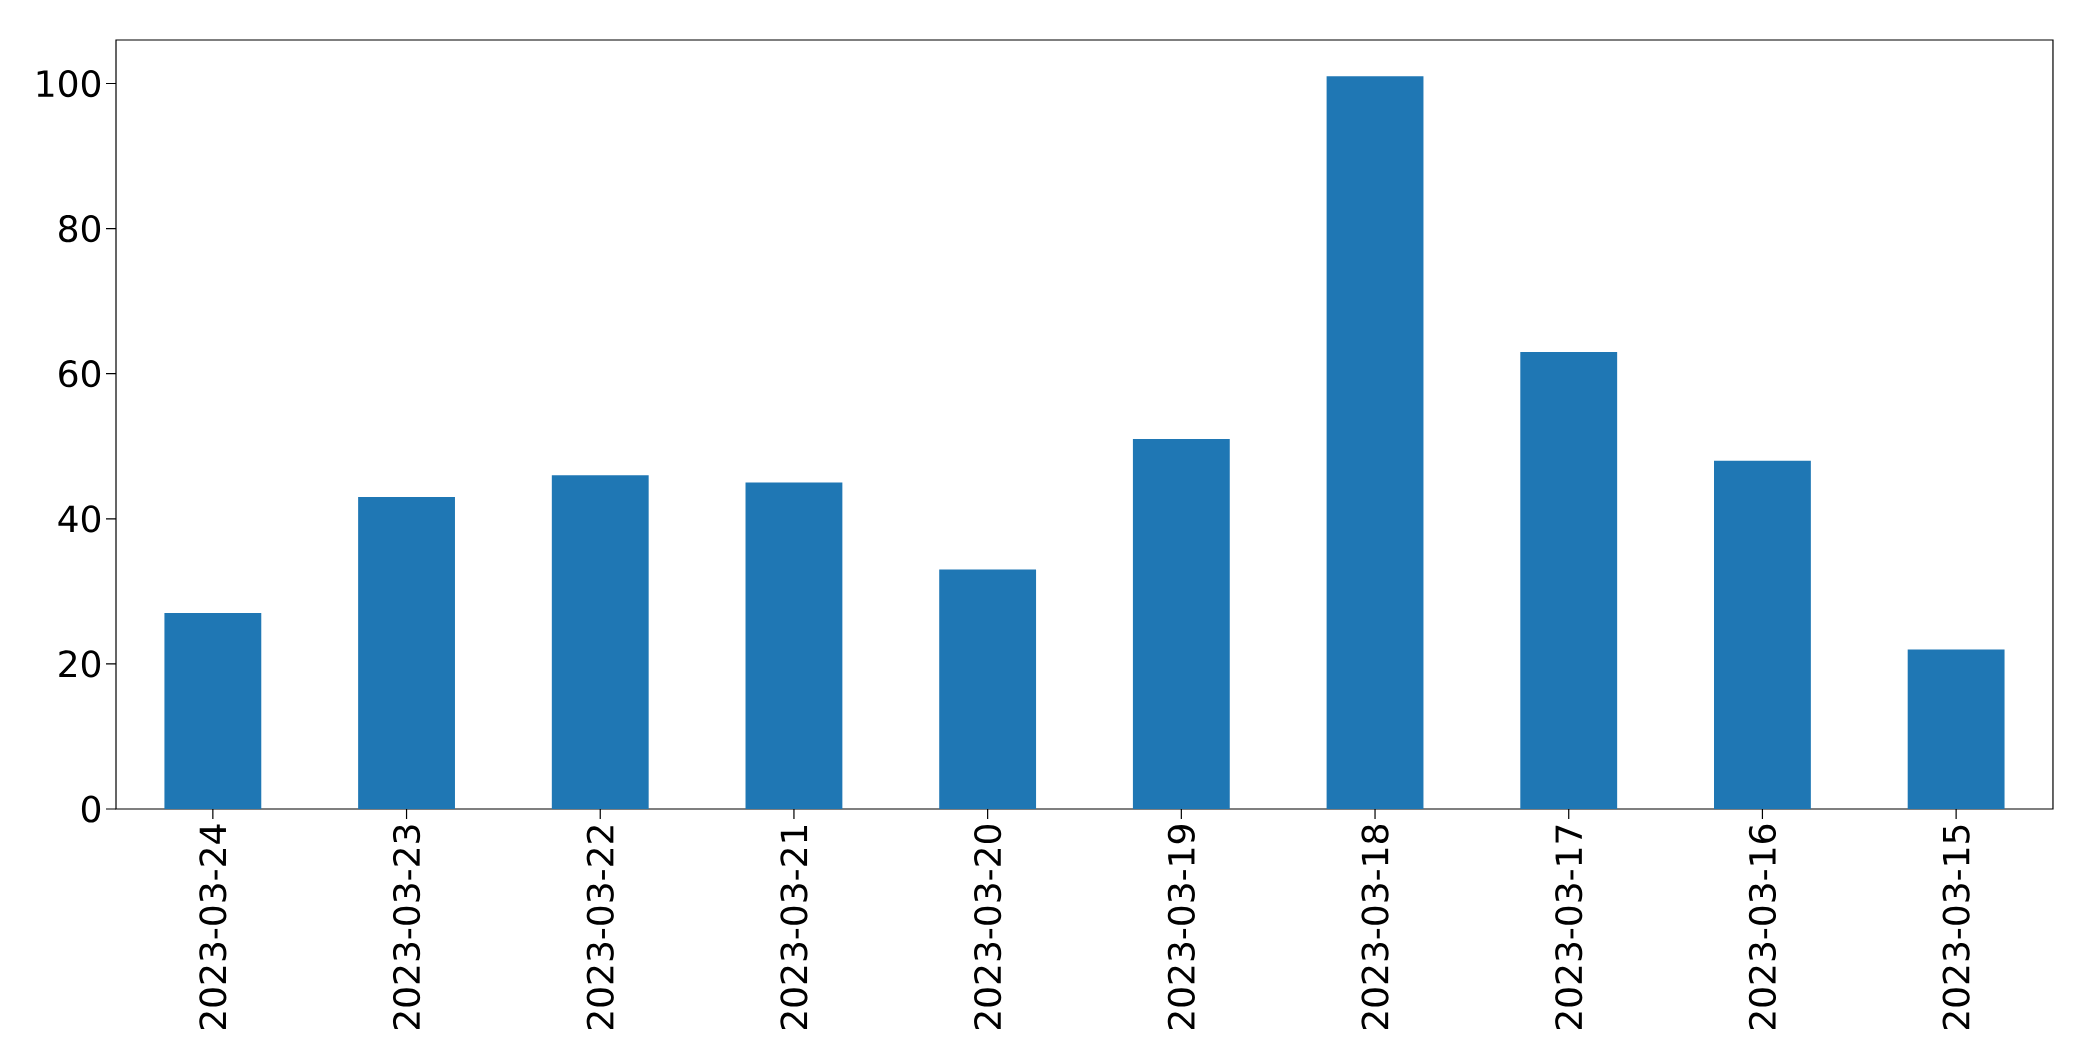  Describe the element at coordinates (69, 83) in the screenshot. I see `y-tick-label: 100` at that location.